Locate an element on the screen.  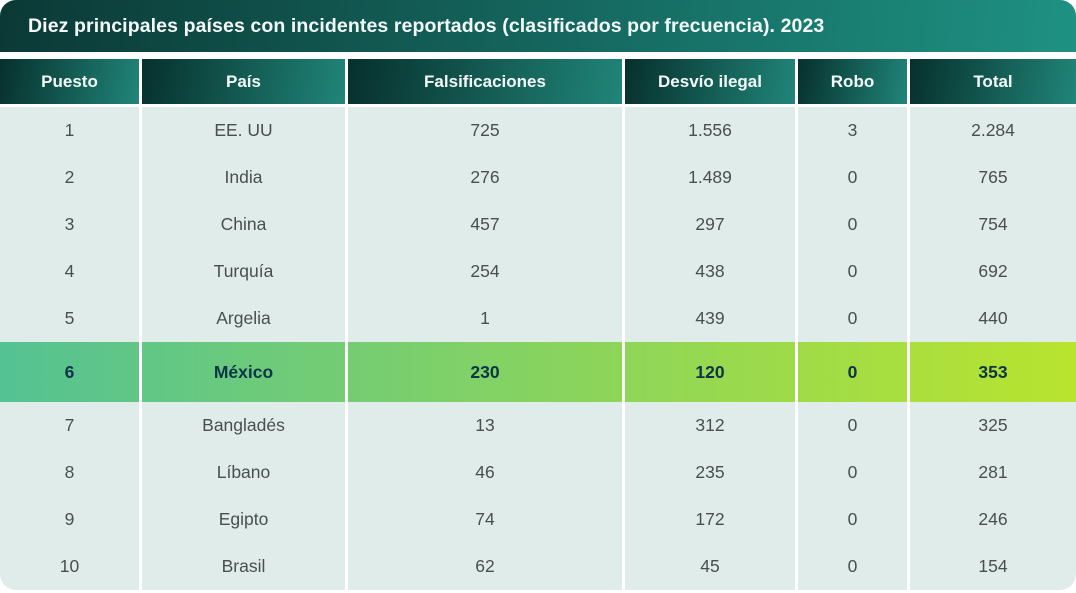
cell-pais: Líbano is located at coordinates (242, 472).